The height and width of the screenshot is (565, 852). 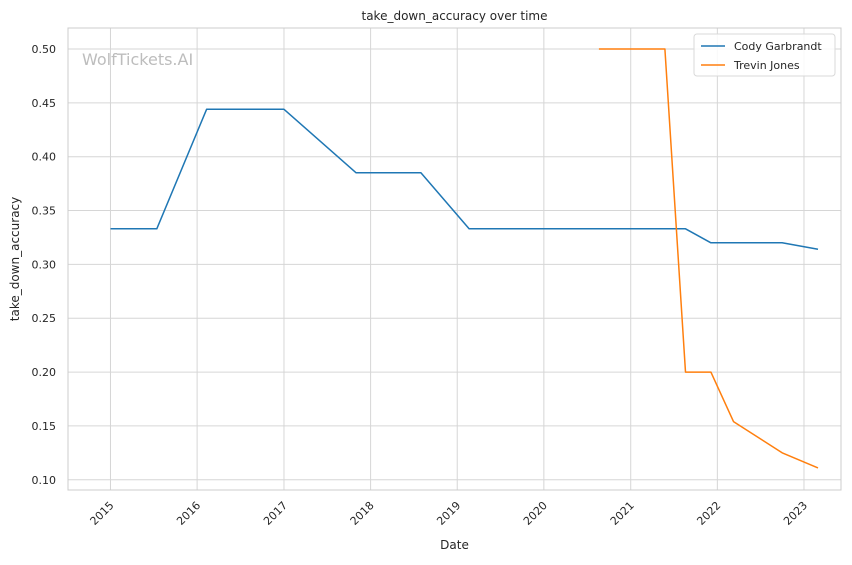 I want to click on y-tick-label: 0.30, so click(x=44, y=264).